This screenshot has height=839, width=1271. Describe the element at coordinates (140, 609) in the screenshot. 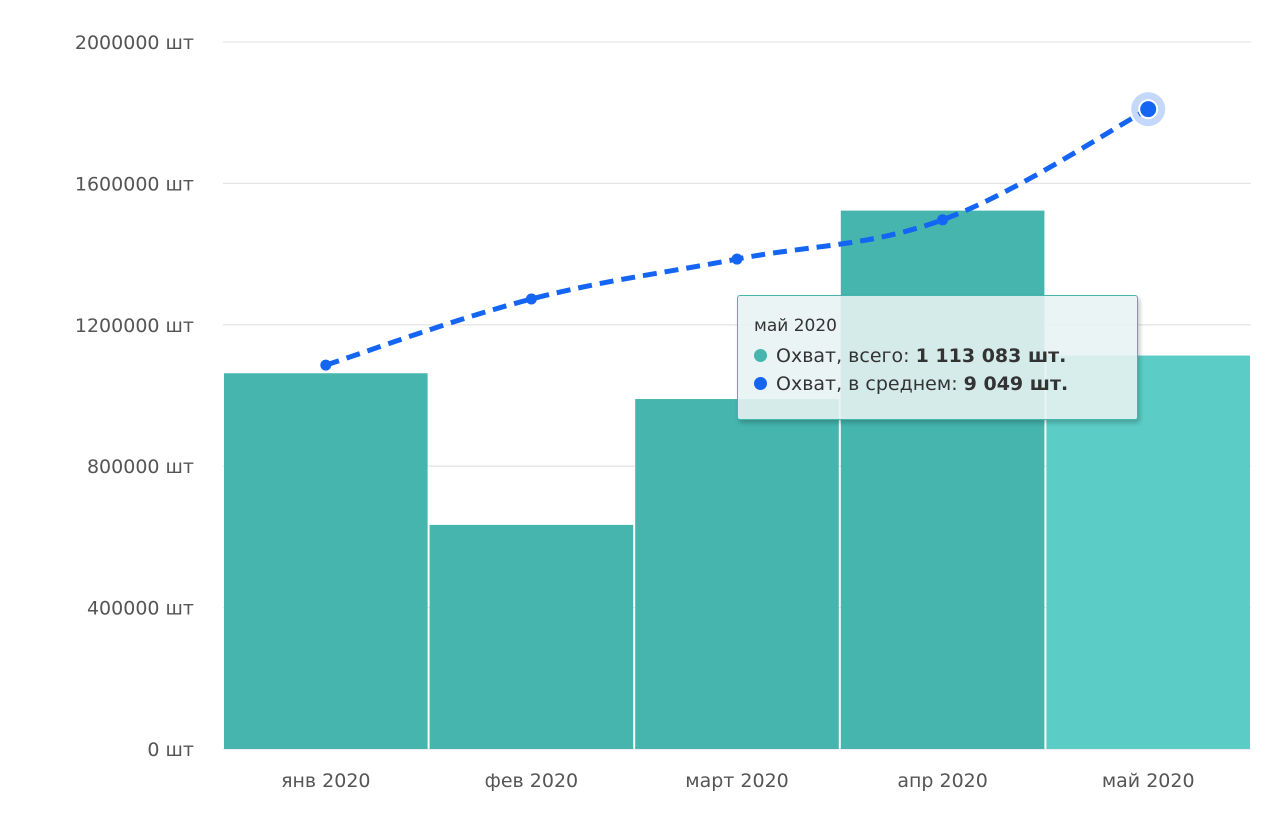

I see `y-tick-label: 400000 шт` at that location.